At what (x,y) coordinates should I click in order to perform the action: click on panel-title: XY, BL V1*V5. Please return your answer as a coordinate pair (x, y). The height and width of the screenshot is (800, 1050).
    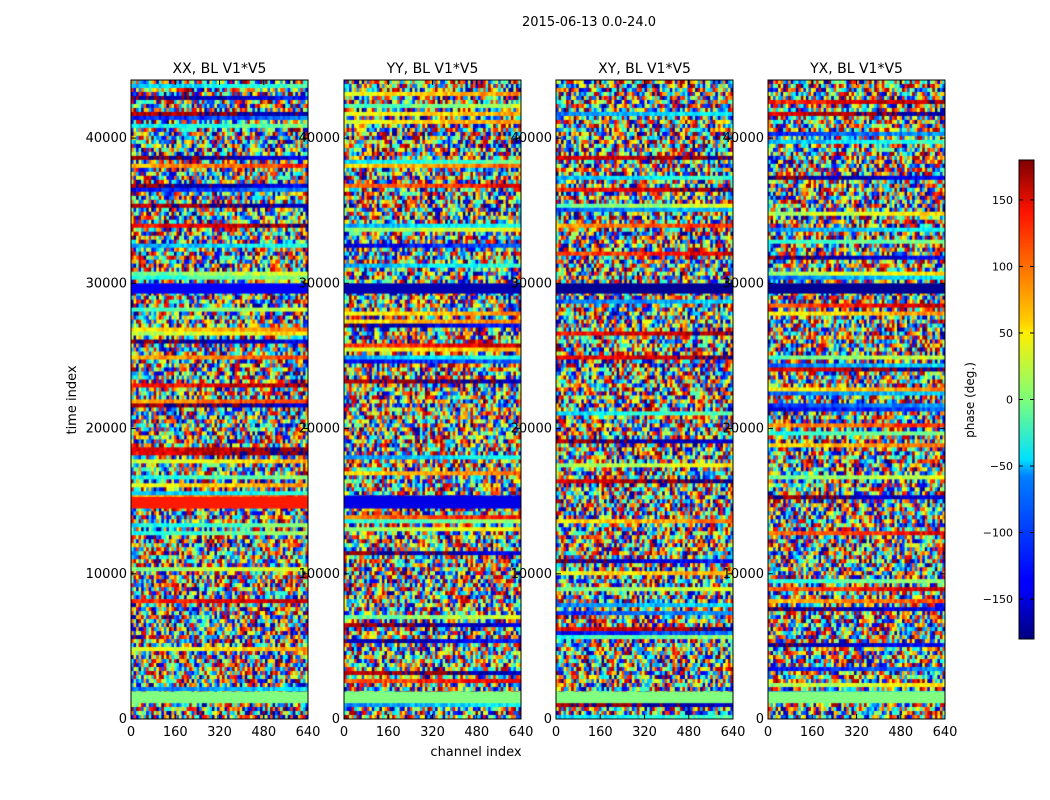
    Looking at the image, I should click on (644, 69).